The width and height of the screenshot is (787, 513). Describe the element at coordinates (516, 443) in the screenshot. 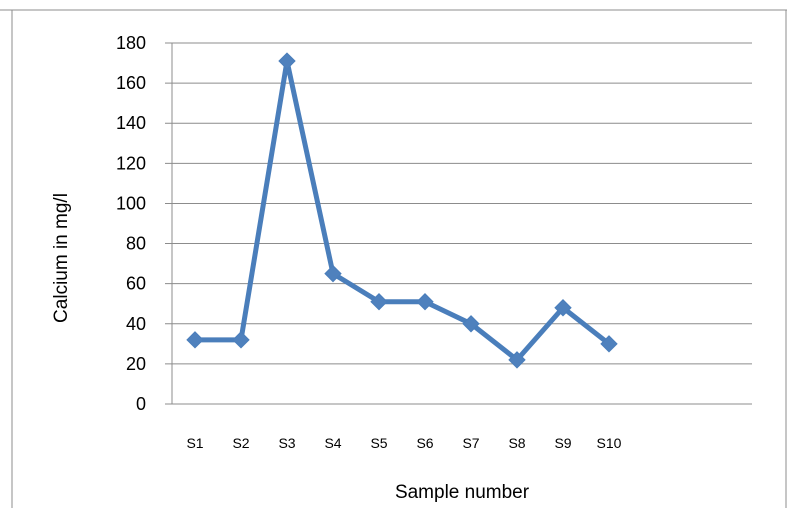

I see `x-tick-label: S8` at that location.